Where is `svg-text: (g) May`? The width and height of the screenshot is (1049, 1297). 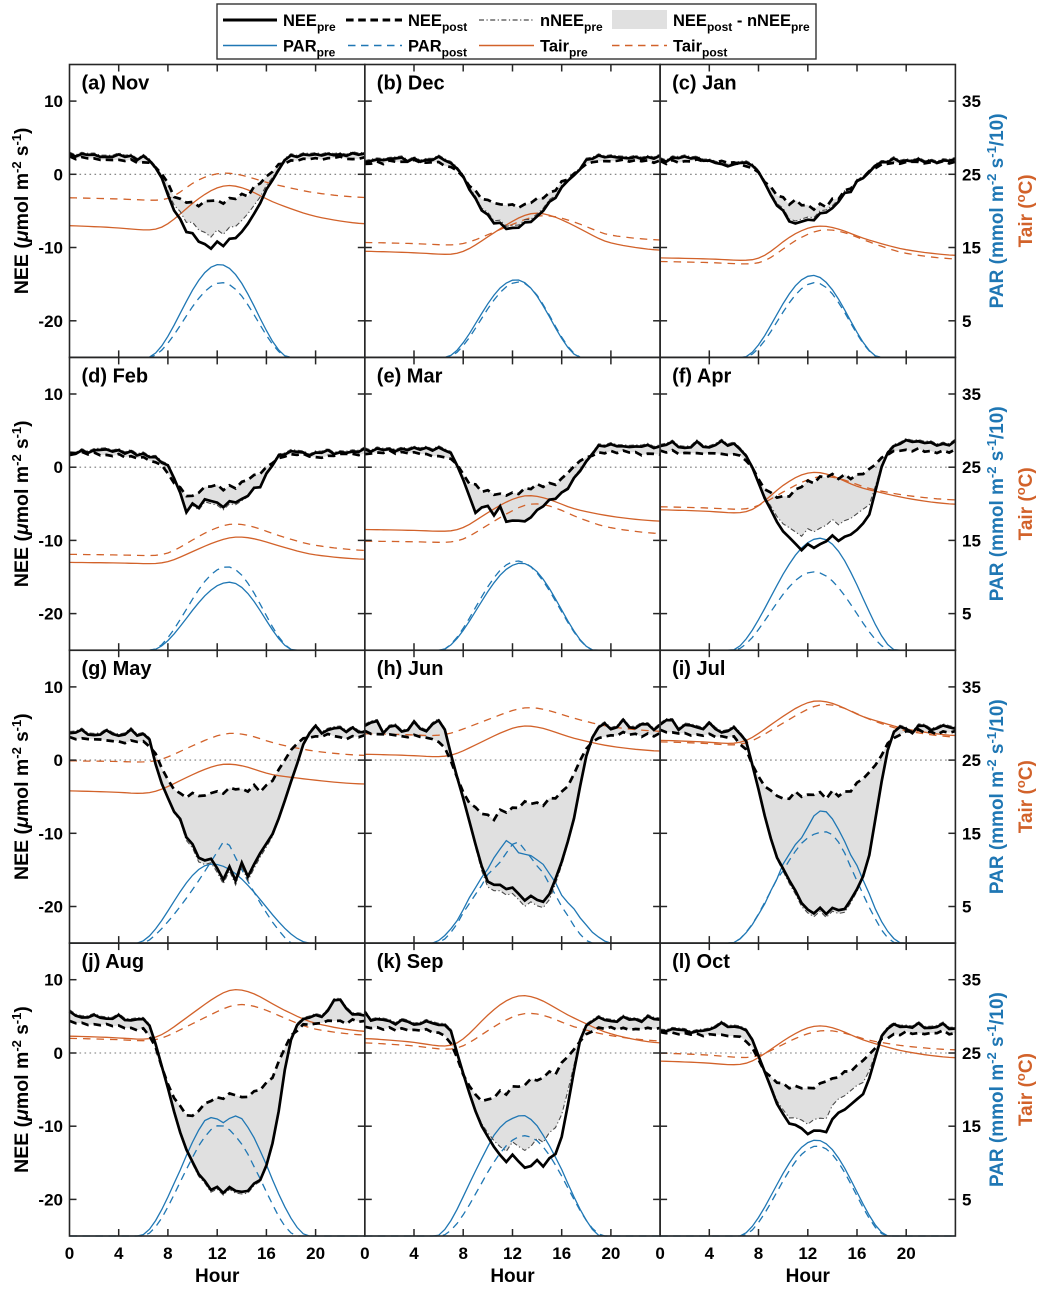
svg-text: (g) May is located at coordinates (117, 669).